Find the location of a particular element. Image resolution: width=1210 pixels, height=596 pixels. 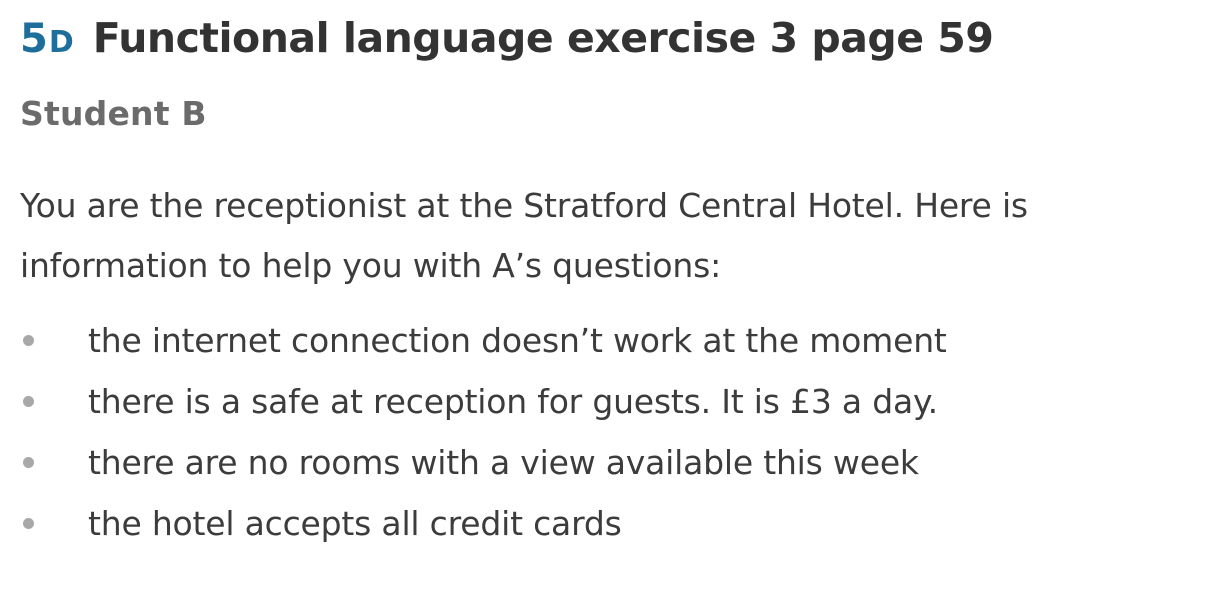

unit-letter: D is located at coordinates (61, 42).